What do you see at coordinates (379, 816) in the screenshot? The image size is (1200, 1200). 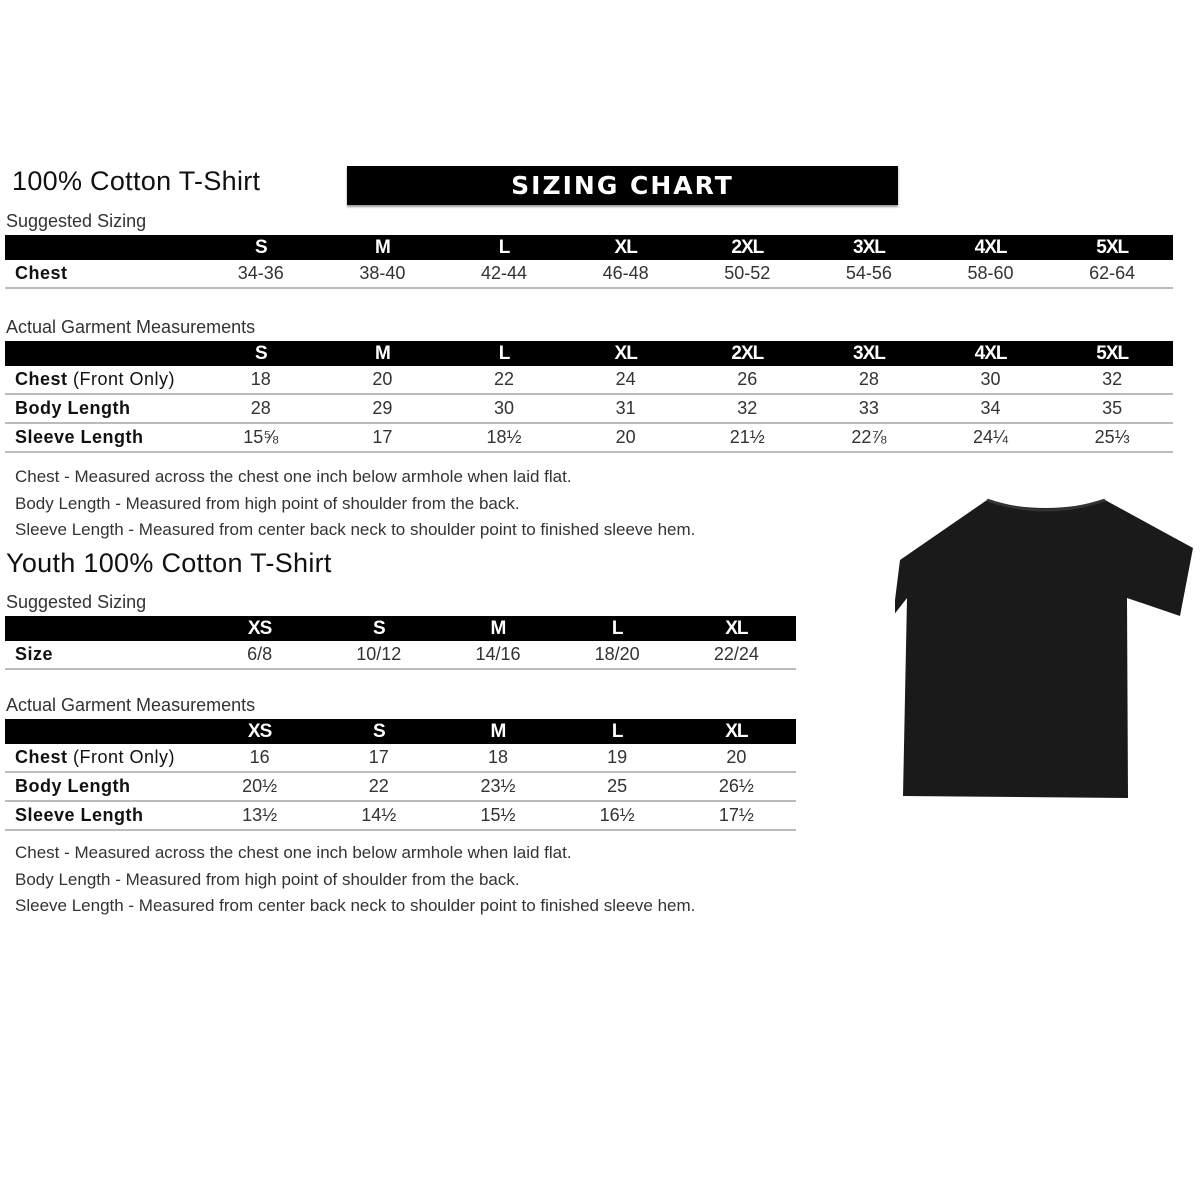 I see `measurement-cell: 14½` at bounding box center [379, 816].